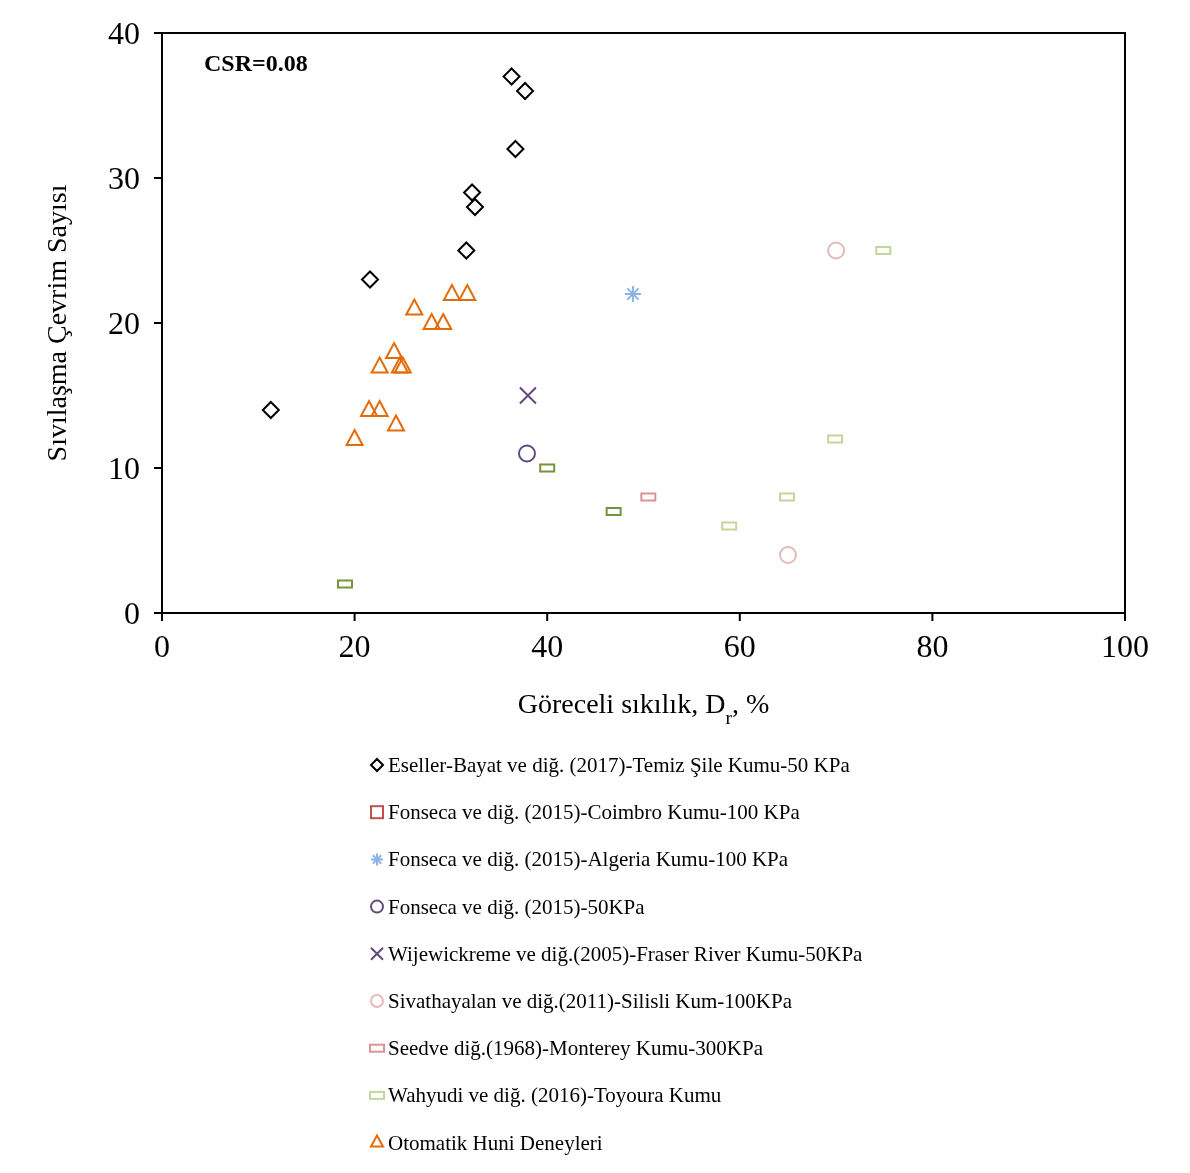  Describe the element at coordinates (619, 765) in the screenshot. I see `legend-label: Eseller-Bayat ve diğ. (2017)-Temiz Şile Kumu-50 KPa` at that location.